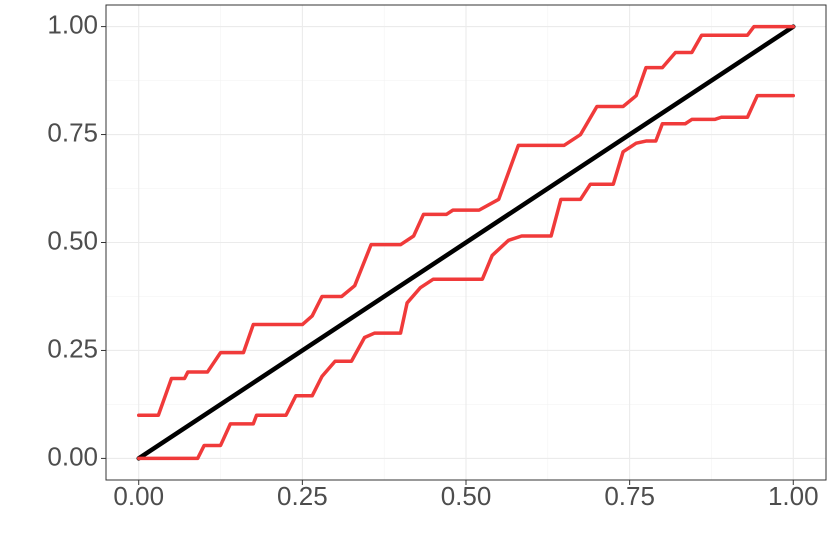 This screenshot has height=554, width=830. Describe the element at coordinates (629, 496) in the screenshot. I see `x-tick-label: 0.75` at that location.